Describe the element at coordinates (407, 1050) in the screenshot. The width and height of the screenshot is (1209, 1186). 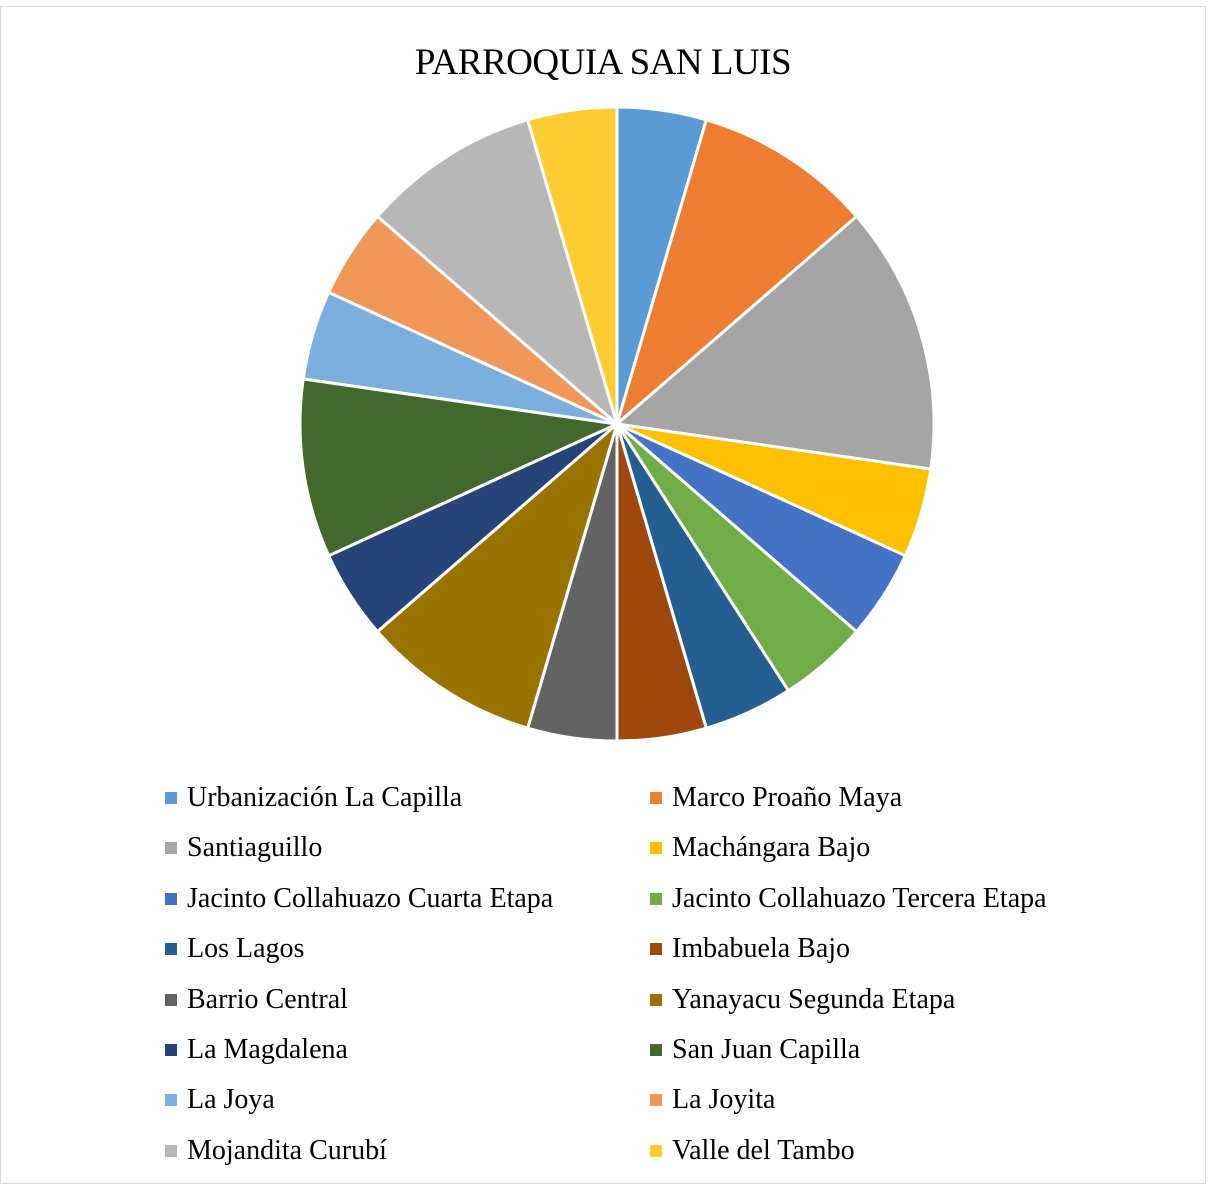
I see `legend-item: La Magdalena` at that location.